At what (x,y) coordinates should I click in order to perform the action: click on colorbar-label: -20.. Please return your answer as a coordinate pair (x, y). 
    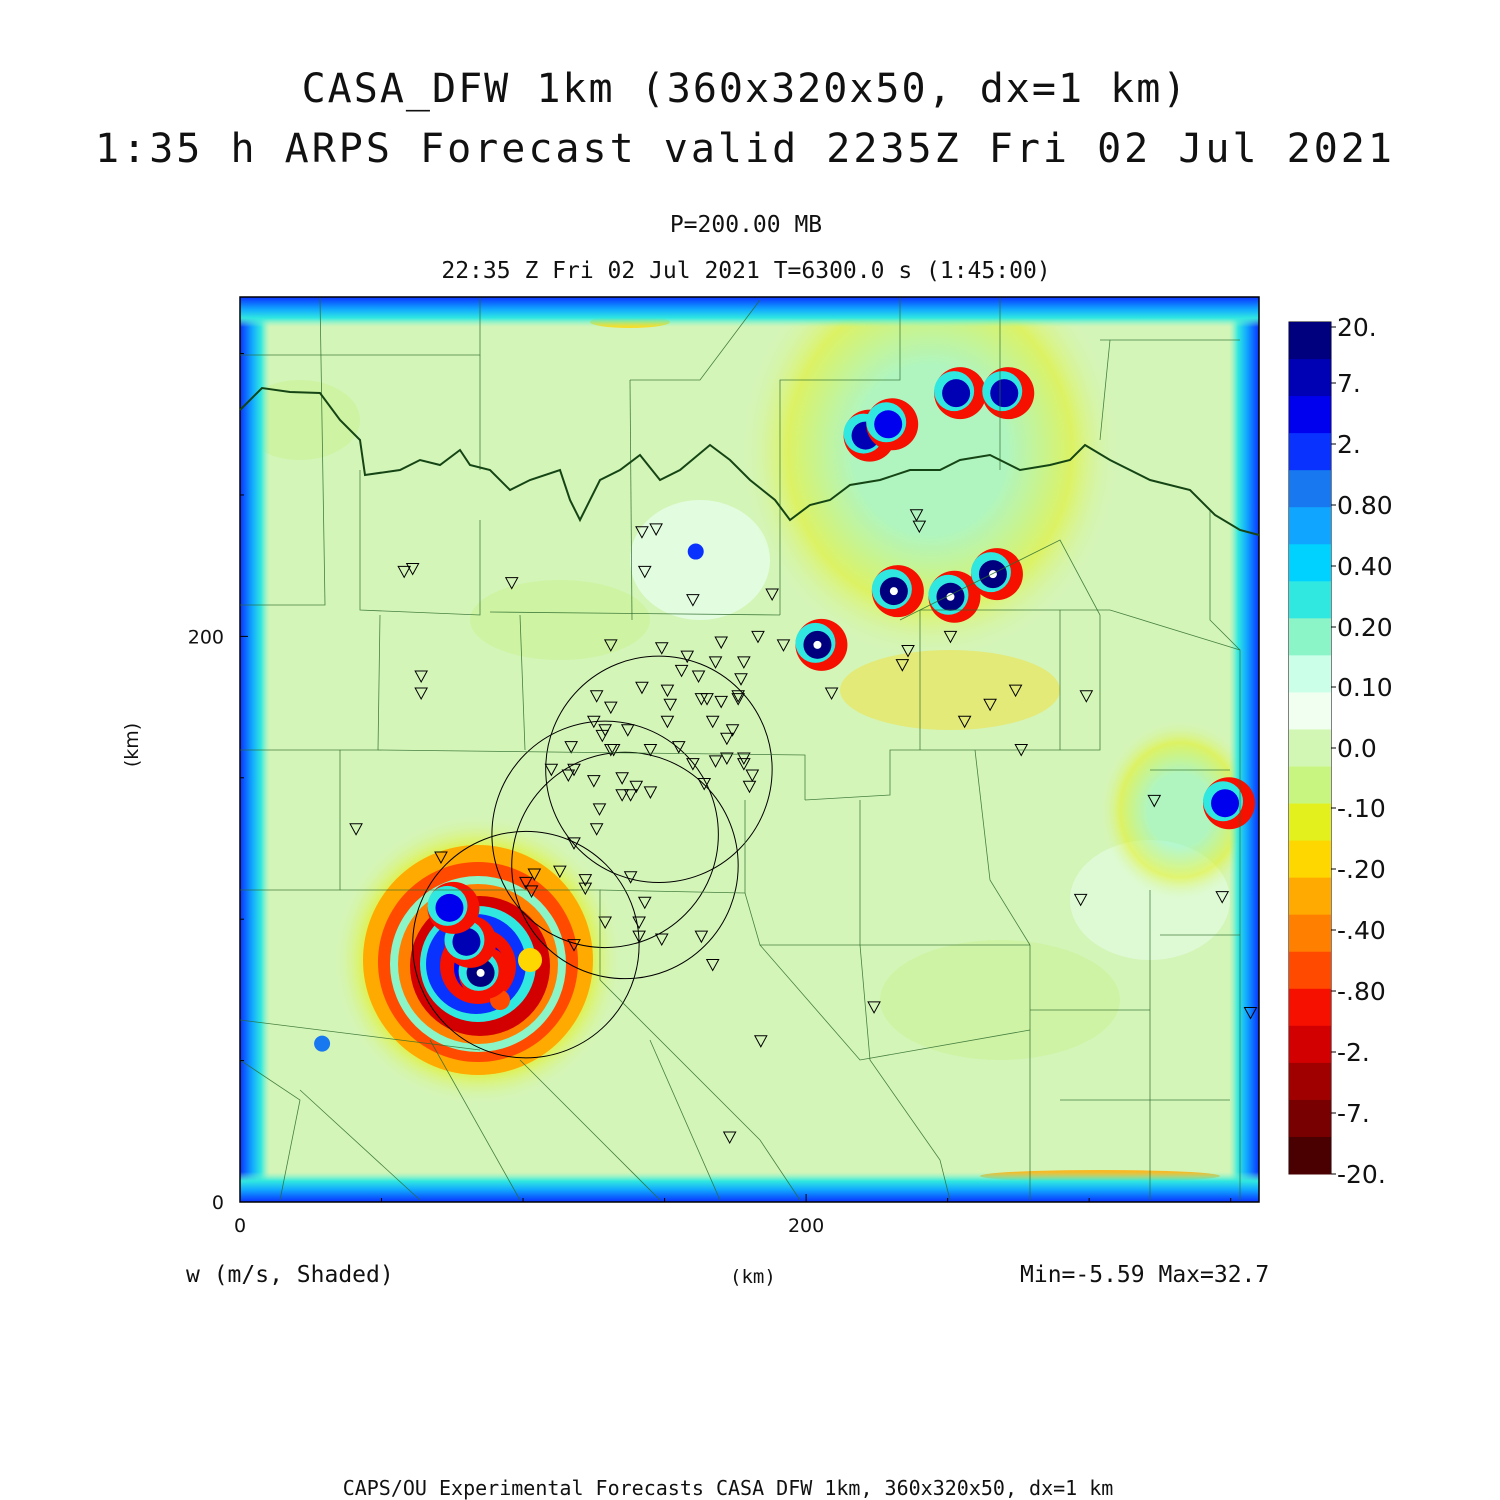
    Looking at the image, I should click on (1361, 1174).